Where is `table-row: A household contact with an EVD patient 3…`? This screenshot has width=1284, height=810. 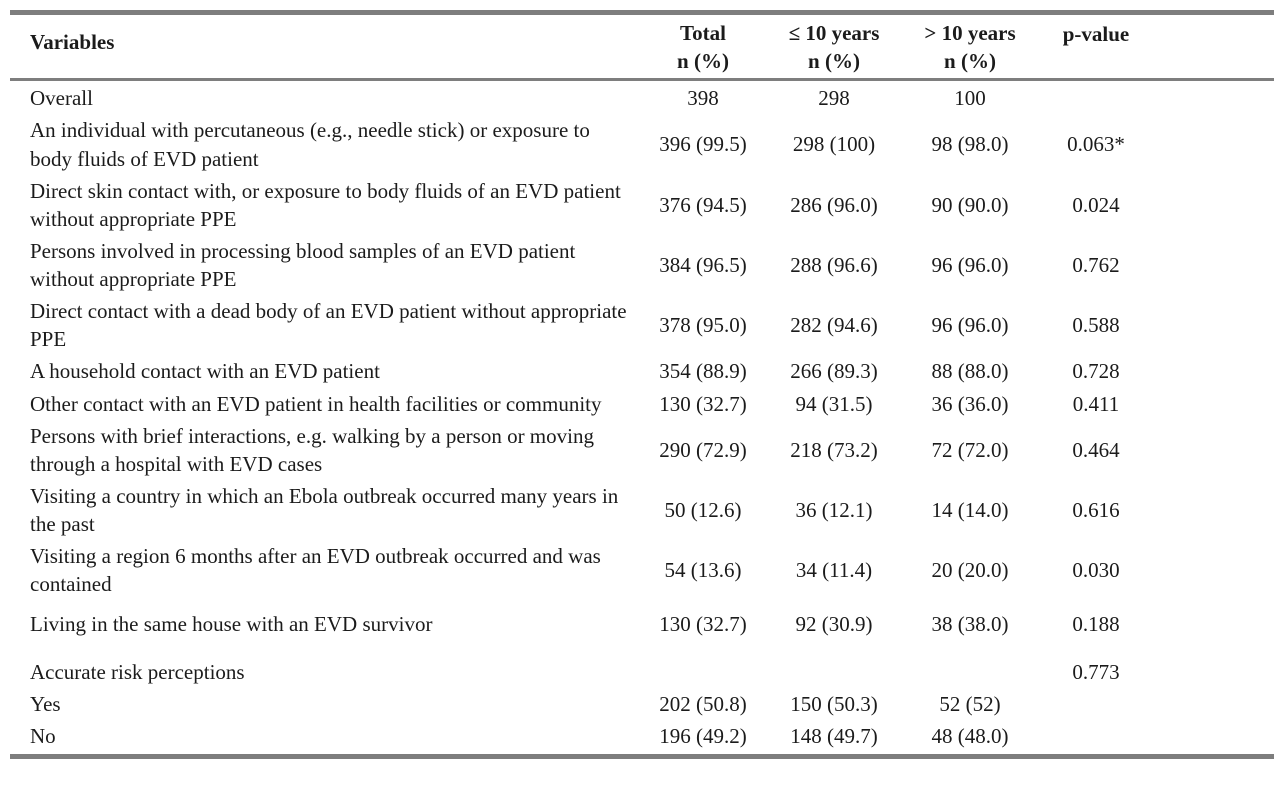 table-row: A household contact with an EVD patient 3… is located at coordinates (642, 371).